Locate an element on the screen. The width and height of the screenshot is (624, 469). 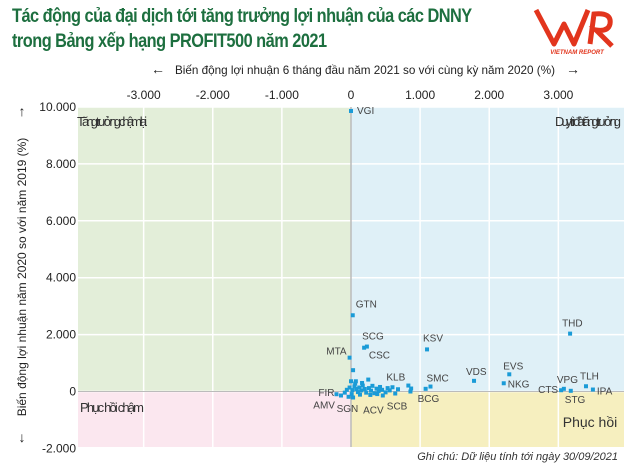
point-label: AMV is located at coordinates (324, 406).